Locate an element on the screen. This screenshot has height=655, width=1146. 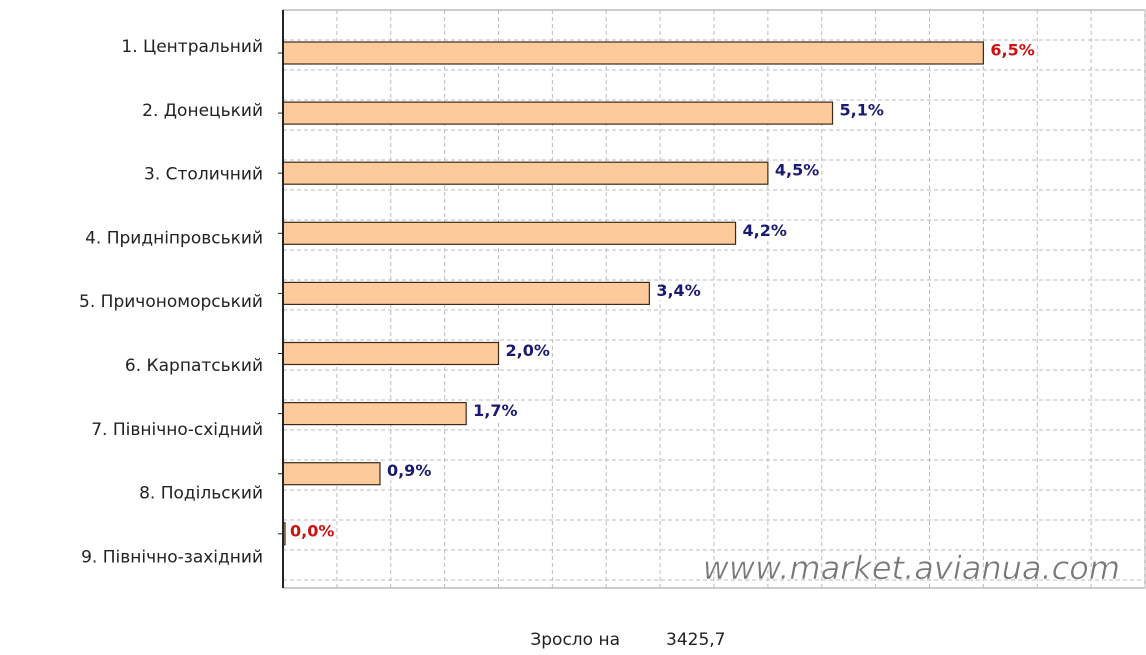
y-tick-label: 5. Причономорський is located at coordinates (171, 302).